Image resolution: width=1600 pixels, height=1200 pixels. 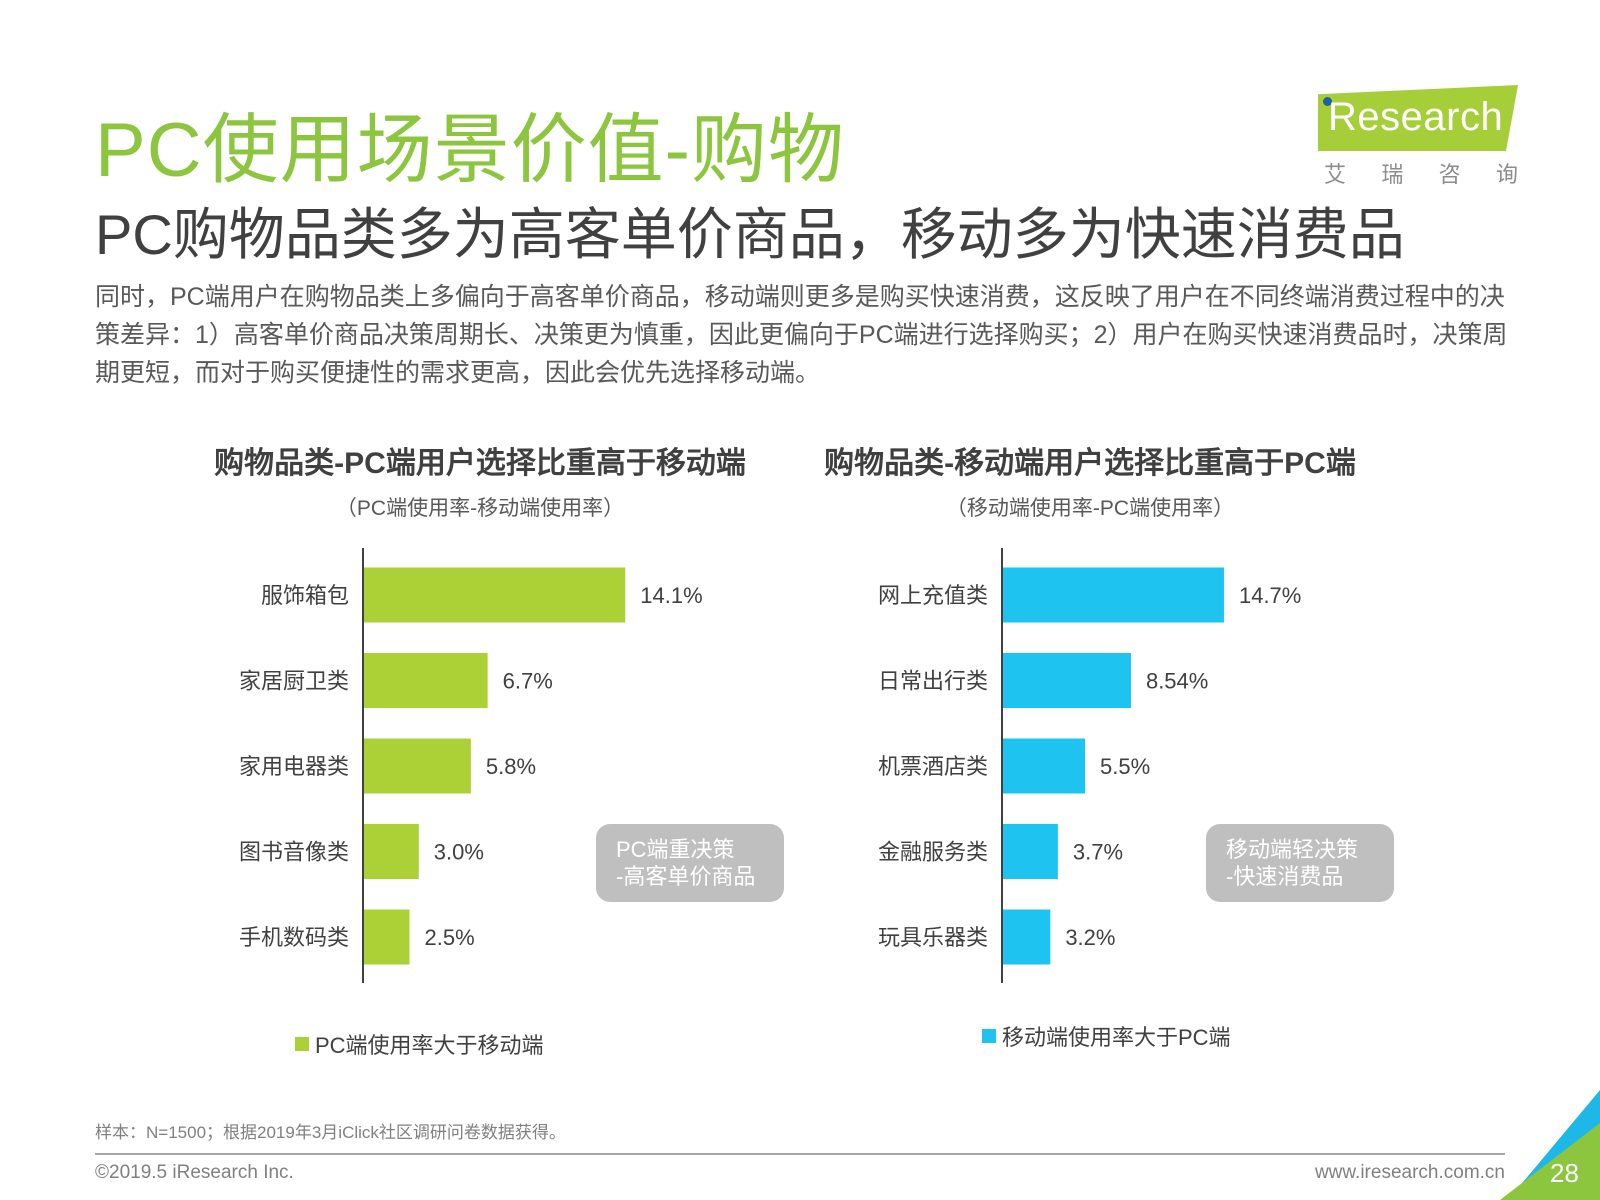 What do you see at coordinates (1177, 681) in the screenshot?
I see `data-label: 8.54%` at bounding box center [1177, 681].